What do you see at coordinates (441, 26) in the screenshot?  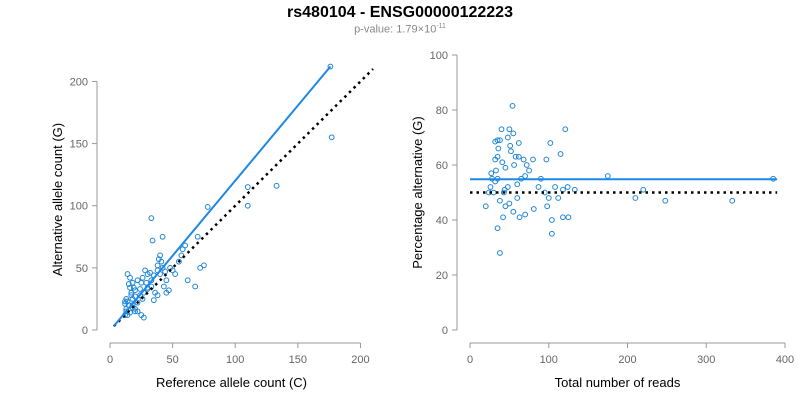 I see `pvalue-exponent: -11` at bounding box center [441, 26].